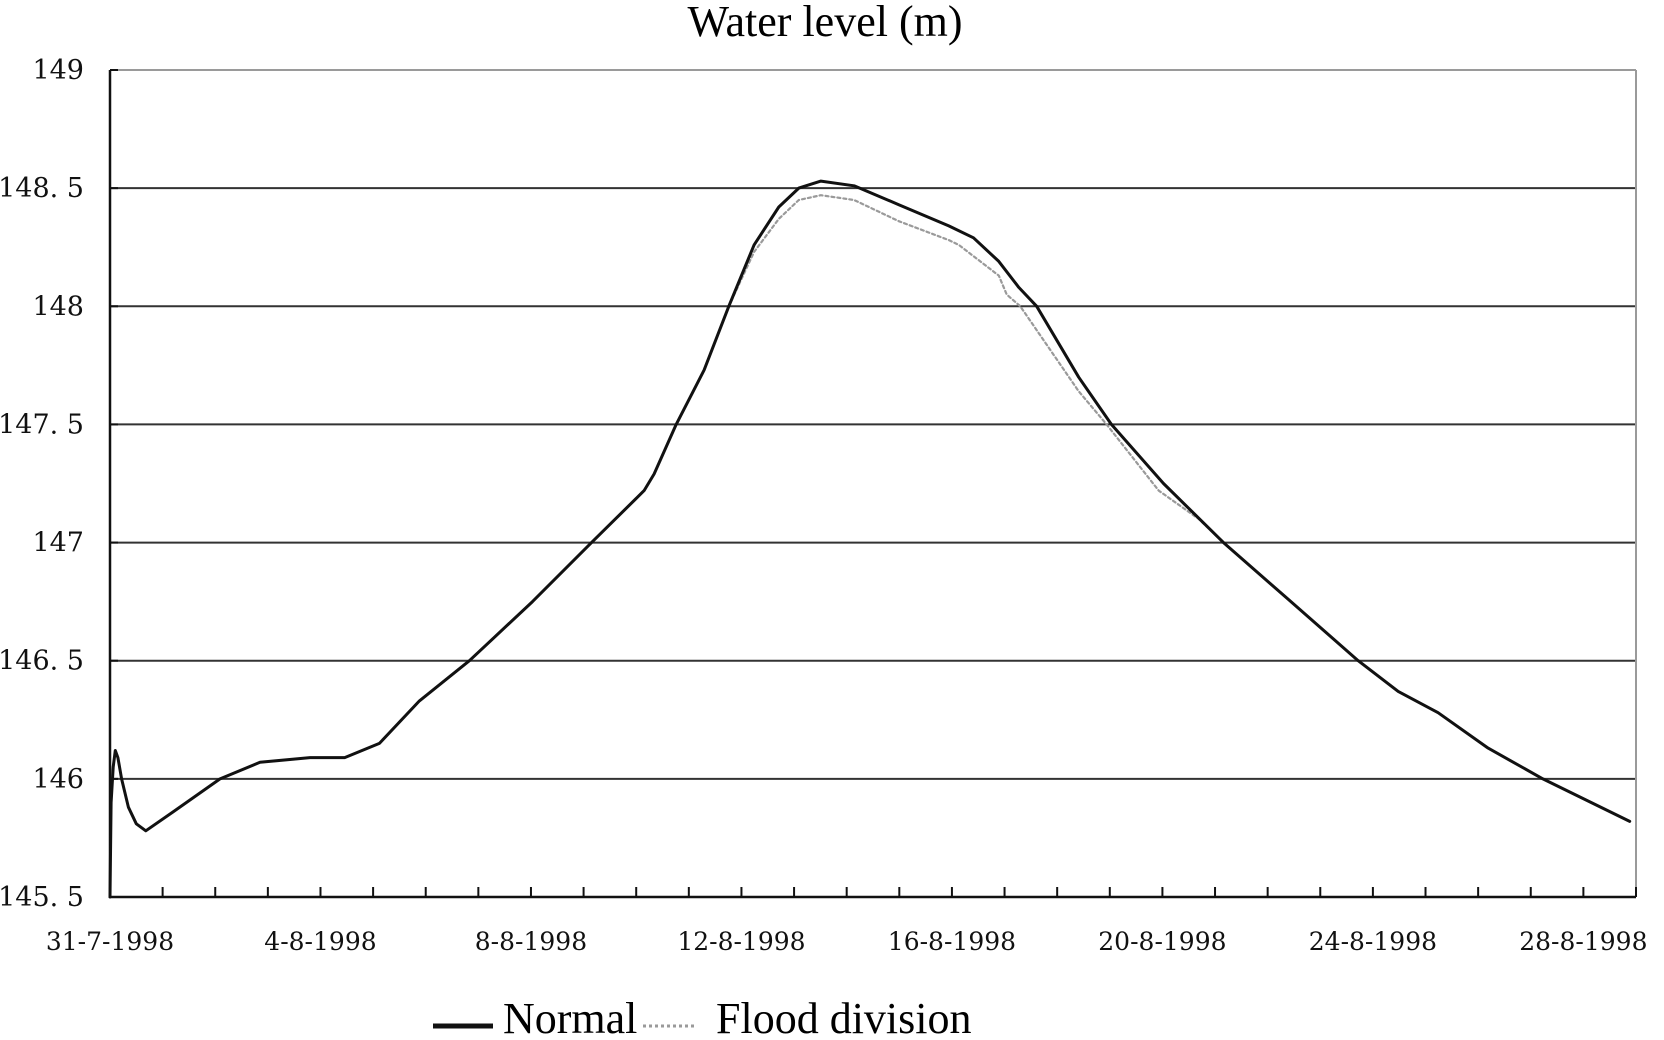 The height and width of the screenshot is (1040, 1664). I want to click on y-tick-label: 149, so click(58, 70).